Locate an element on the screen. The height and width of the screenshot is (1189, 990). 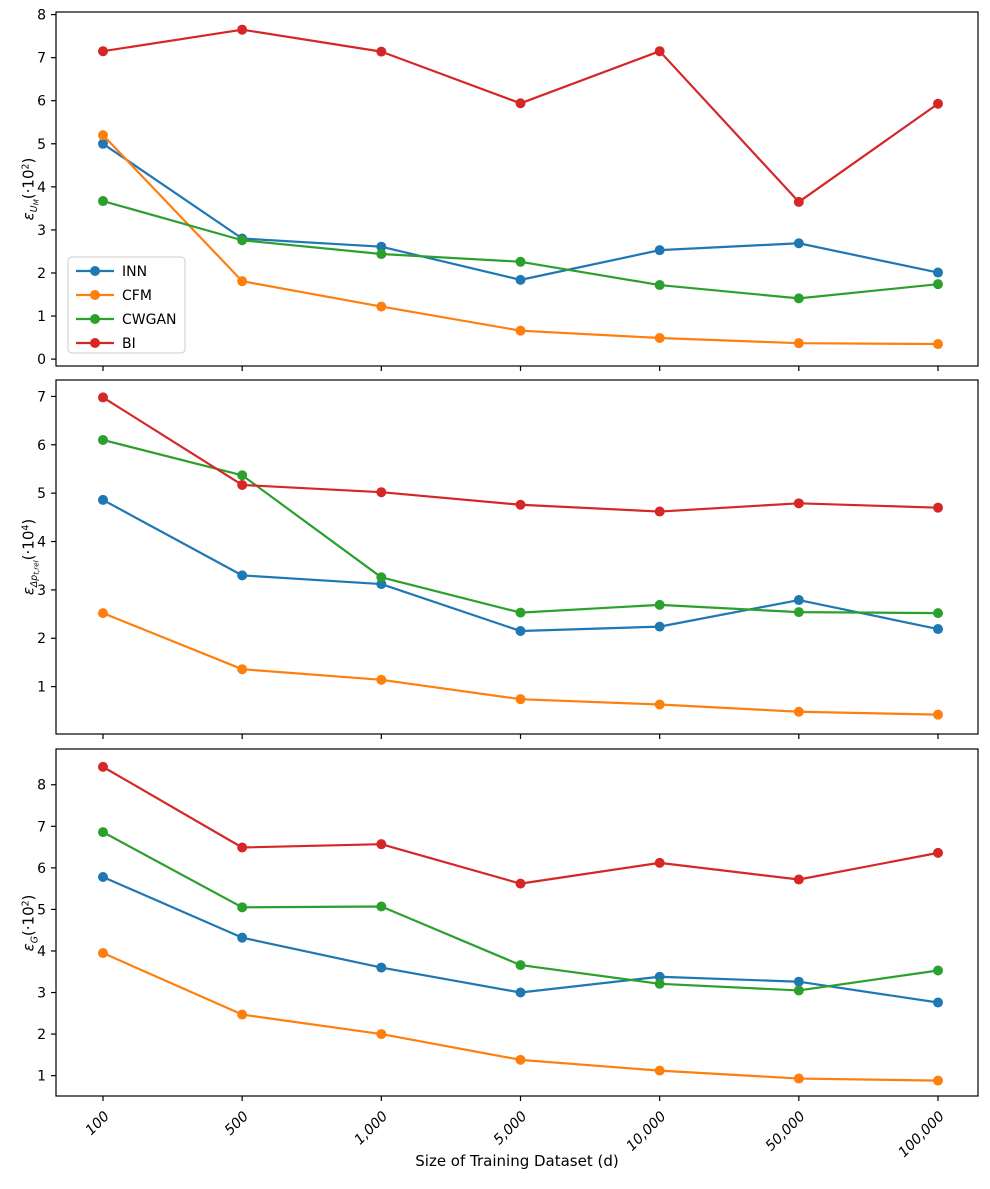
y-axis-label-0: εUM(·102) is located at coordinates (29, 189).